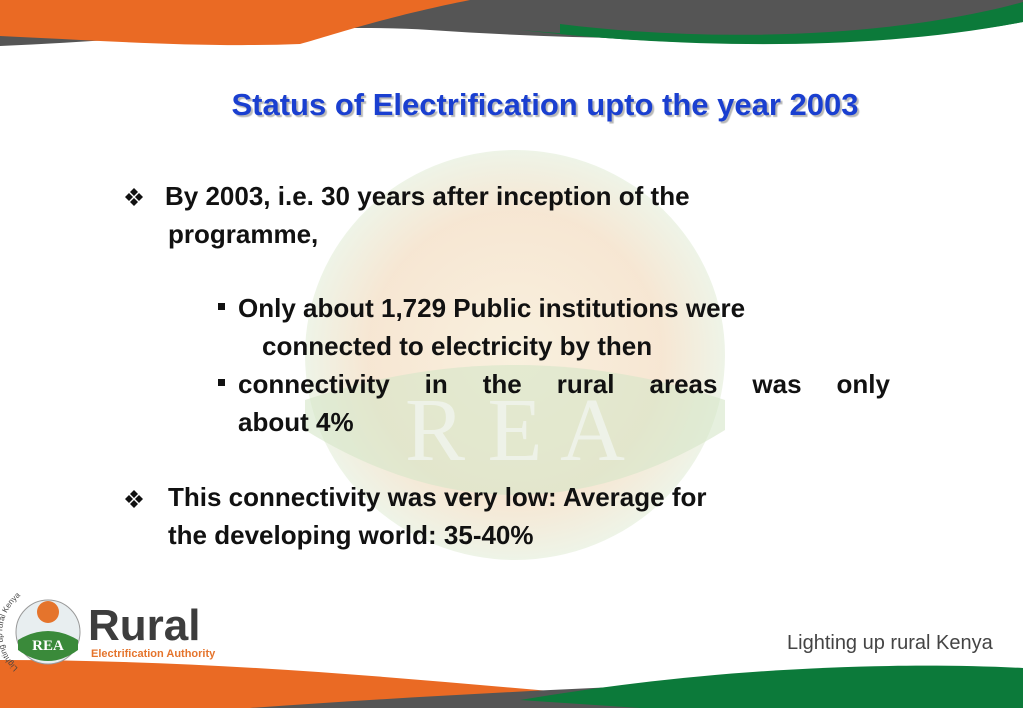  I want to click on sub-bullet-text: connectivity in the rural areas was only, so click(564, 384).